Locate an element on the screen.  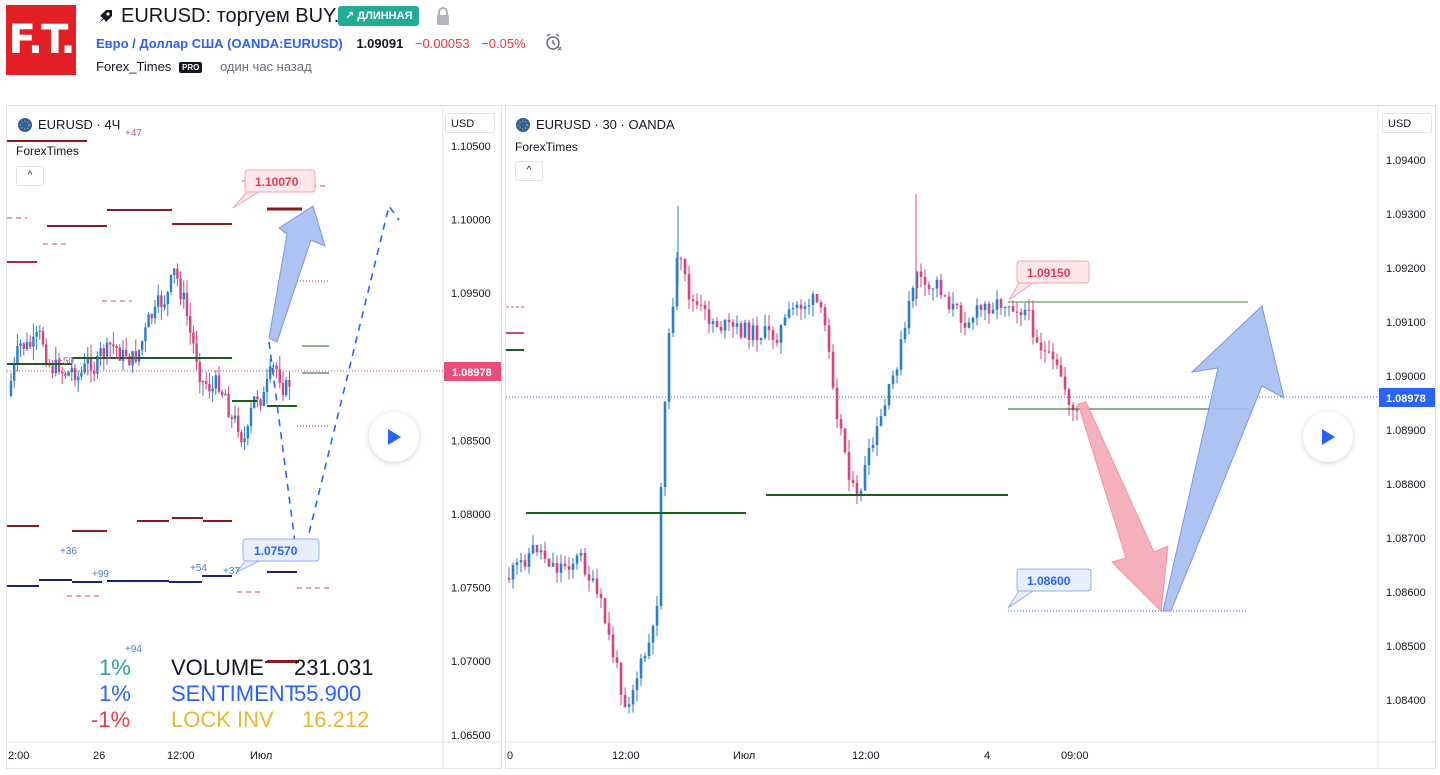
stat-volume-pct: 1% is located at coordinates (115, 667).